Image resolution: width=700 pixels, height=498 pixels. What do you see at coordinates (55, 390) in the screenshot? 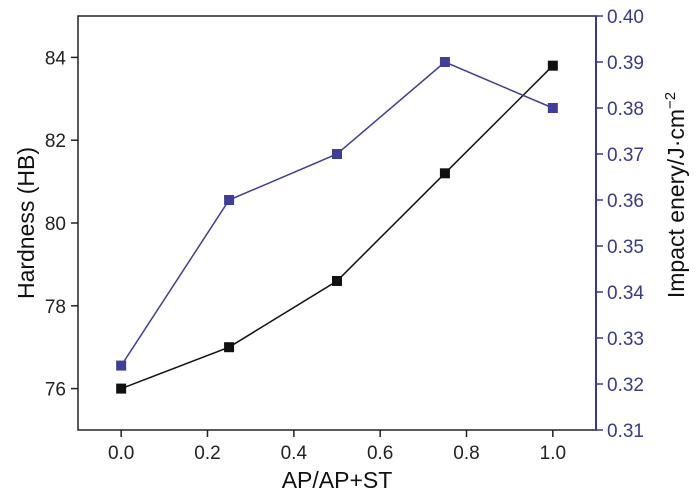
I see `left-y-tick-label: 76` at bounding box center [55, 390].